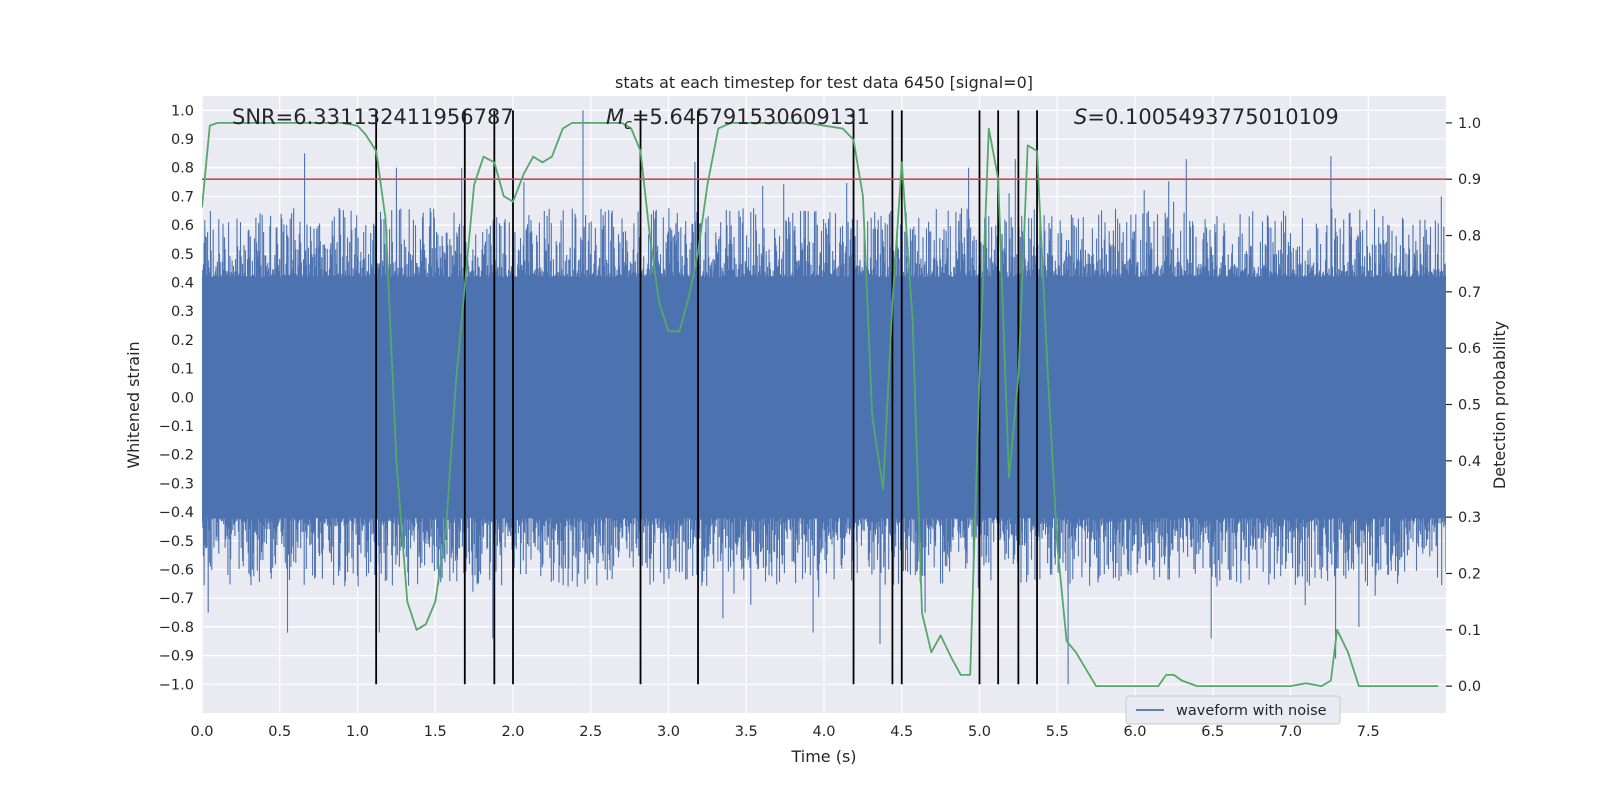 The image size is (1600, 800). Describe the element at coordinates (1499, 405) in the screenshot. I see `y2-axis-label: Detection probability` at that location.